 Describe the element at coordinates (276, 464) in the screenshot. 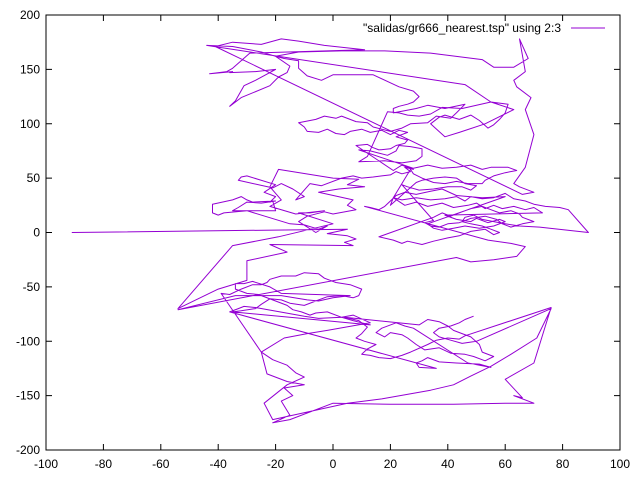

I see `x-tick-label: -20` at that location.